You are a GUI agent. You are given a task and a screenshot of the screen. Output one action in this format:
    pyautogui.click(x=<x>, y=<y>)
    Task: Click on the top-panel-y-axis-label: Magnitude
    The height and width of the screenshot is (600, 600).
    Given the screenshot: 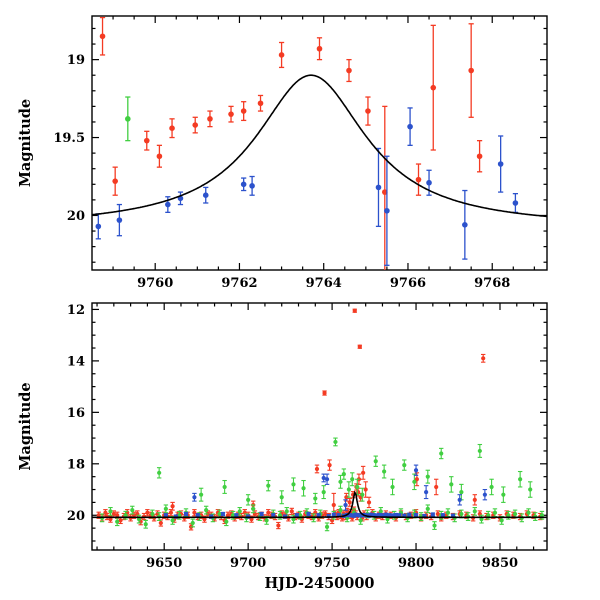 What is the action you would take?
    pyautogui.click(x=25, y=143)
    